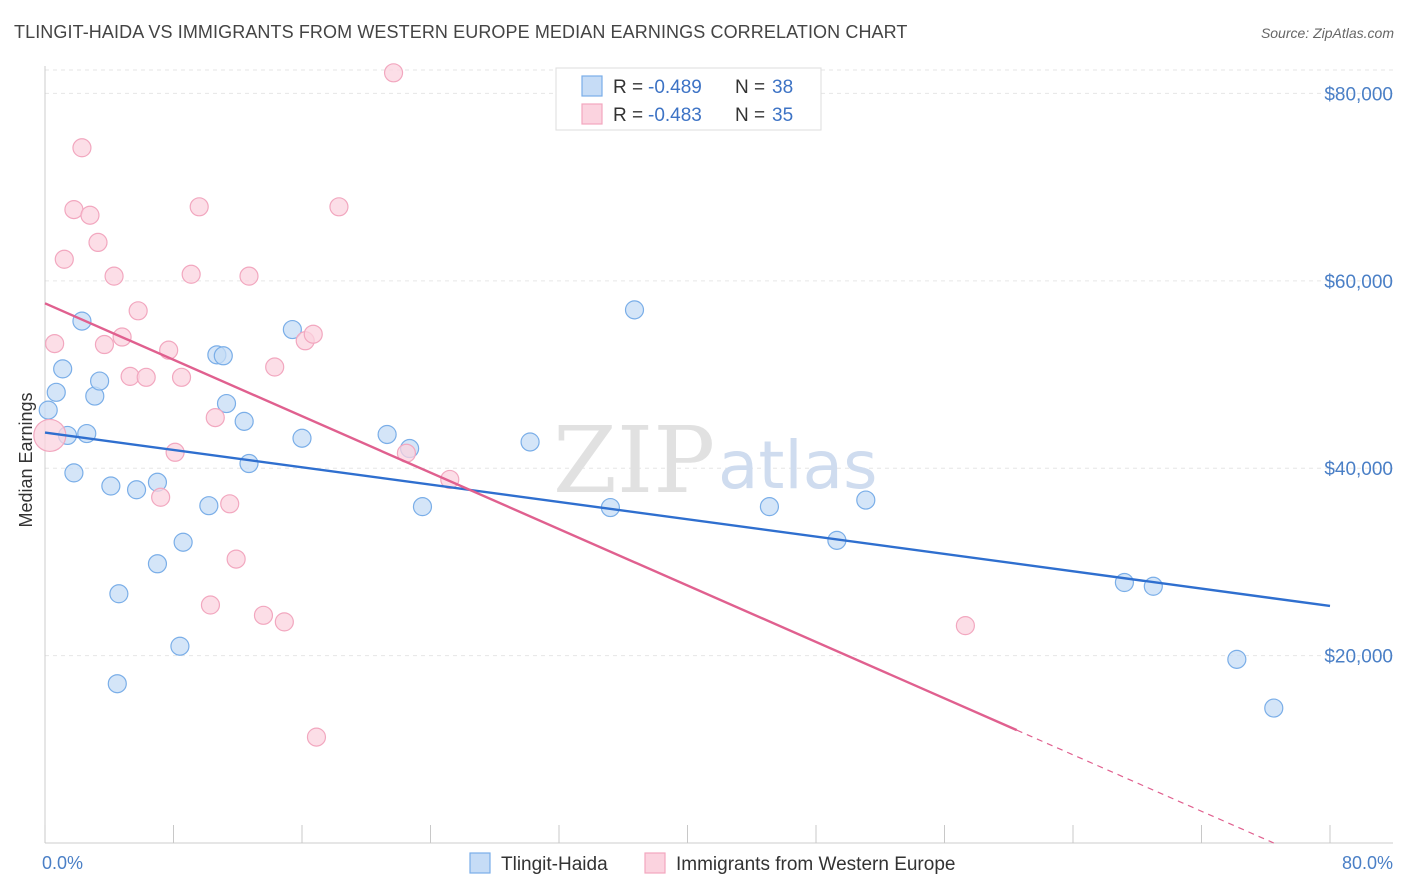  What do you see at coordinates (688, 99) in the screenshot?
I see `stats-legend: R = -0.489 N = 38 R = -0.483 N = 35` at bounding box center [688, 99].